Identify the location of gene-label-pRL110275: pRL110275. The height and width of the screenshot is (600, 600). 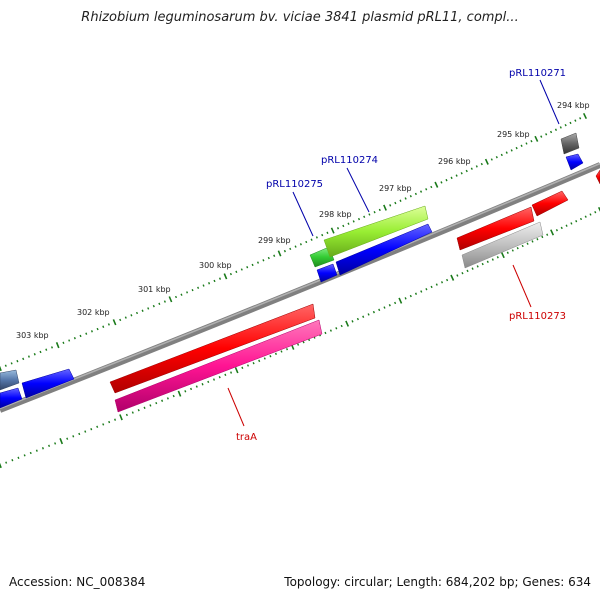
(294, 184).